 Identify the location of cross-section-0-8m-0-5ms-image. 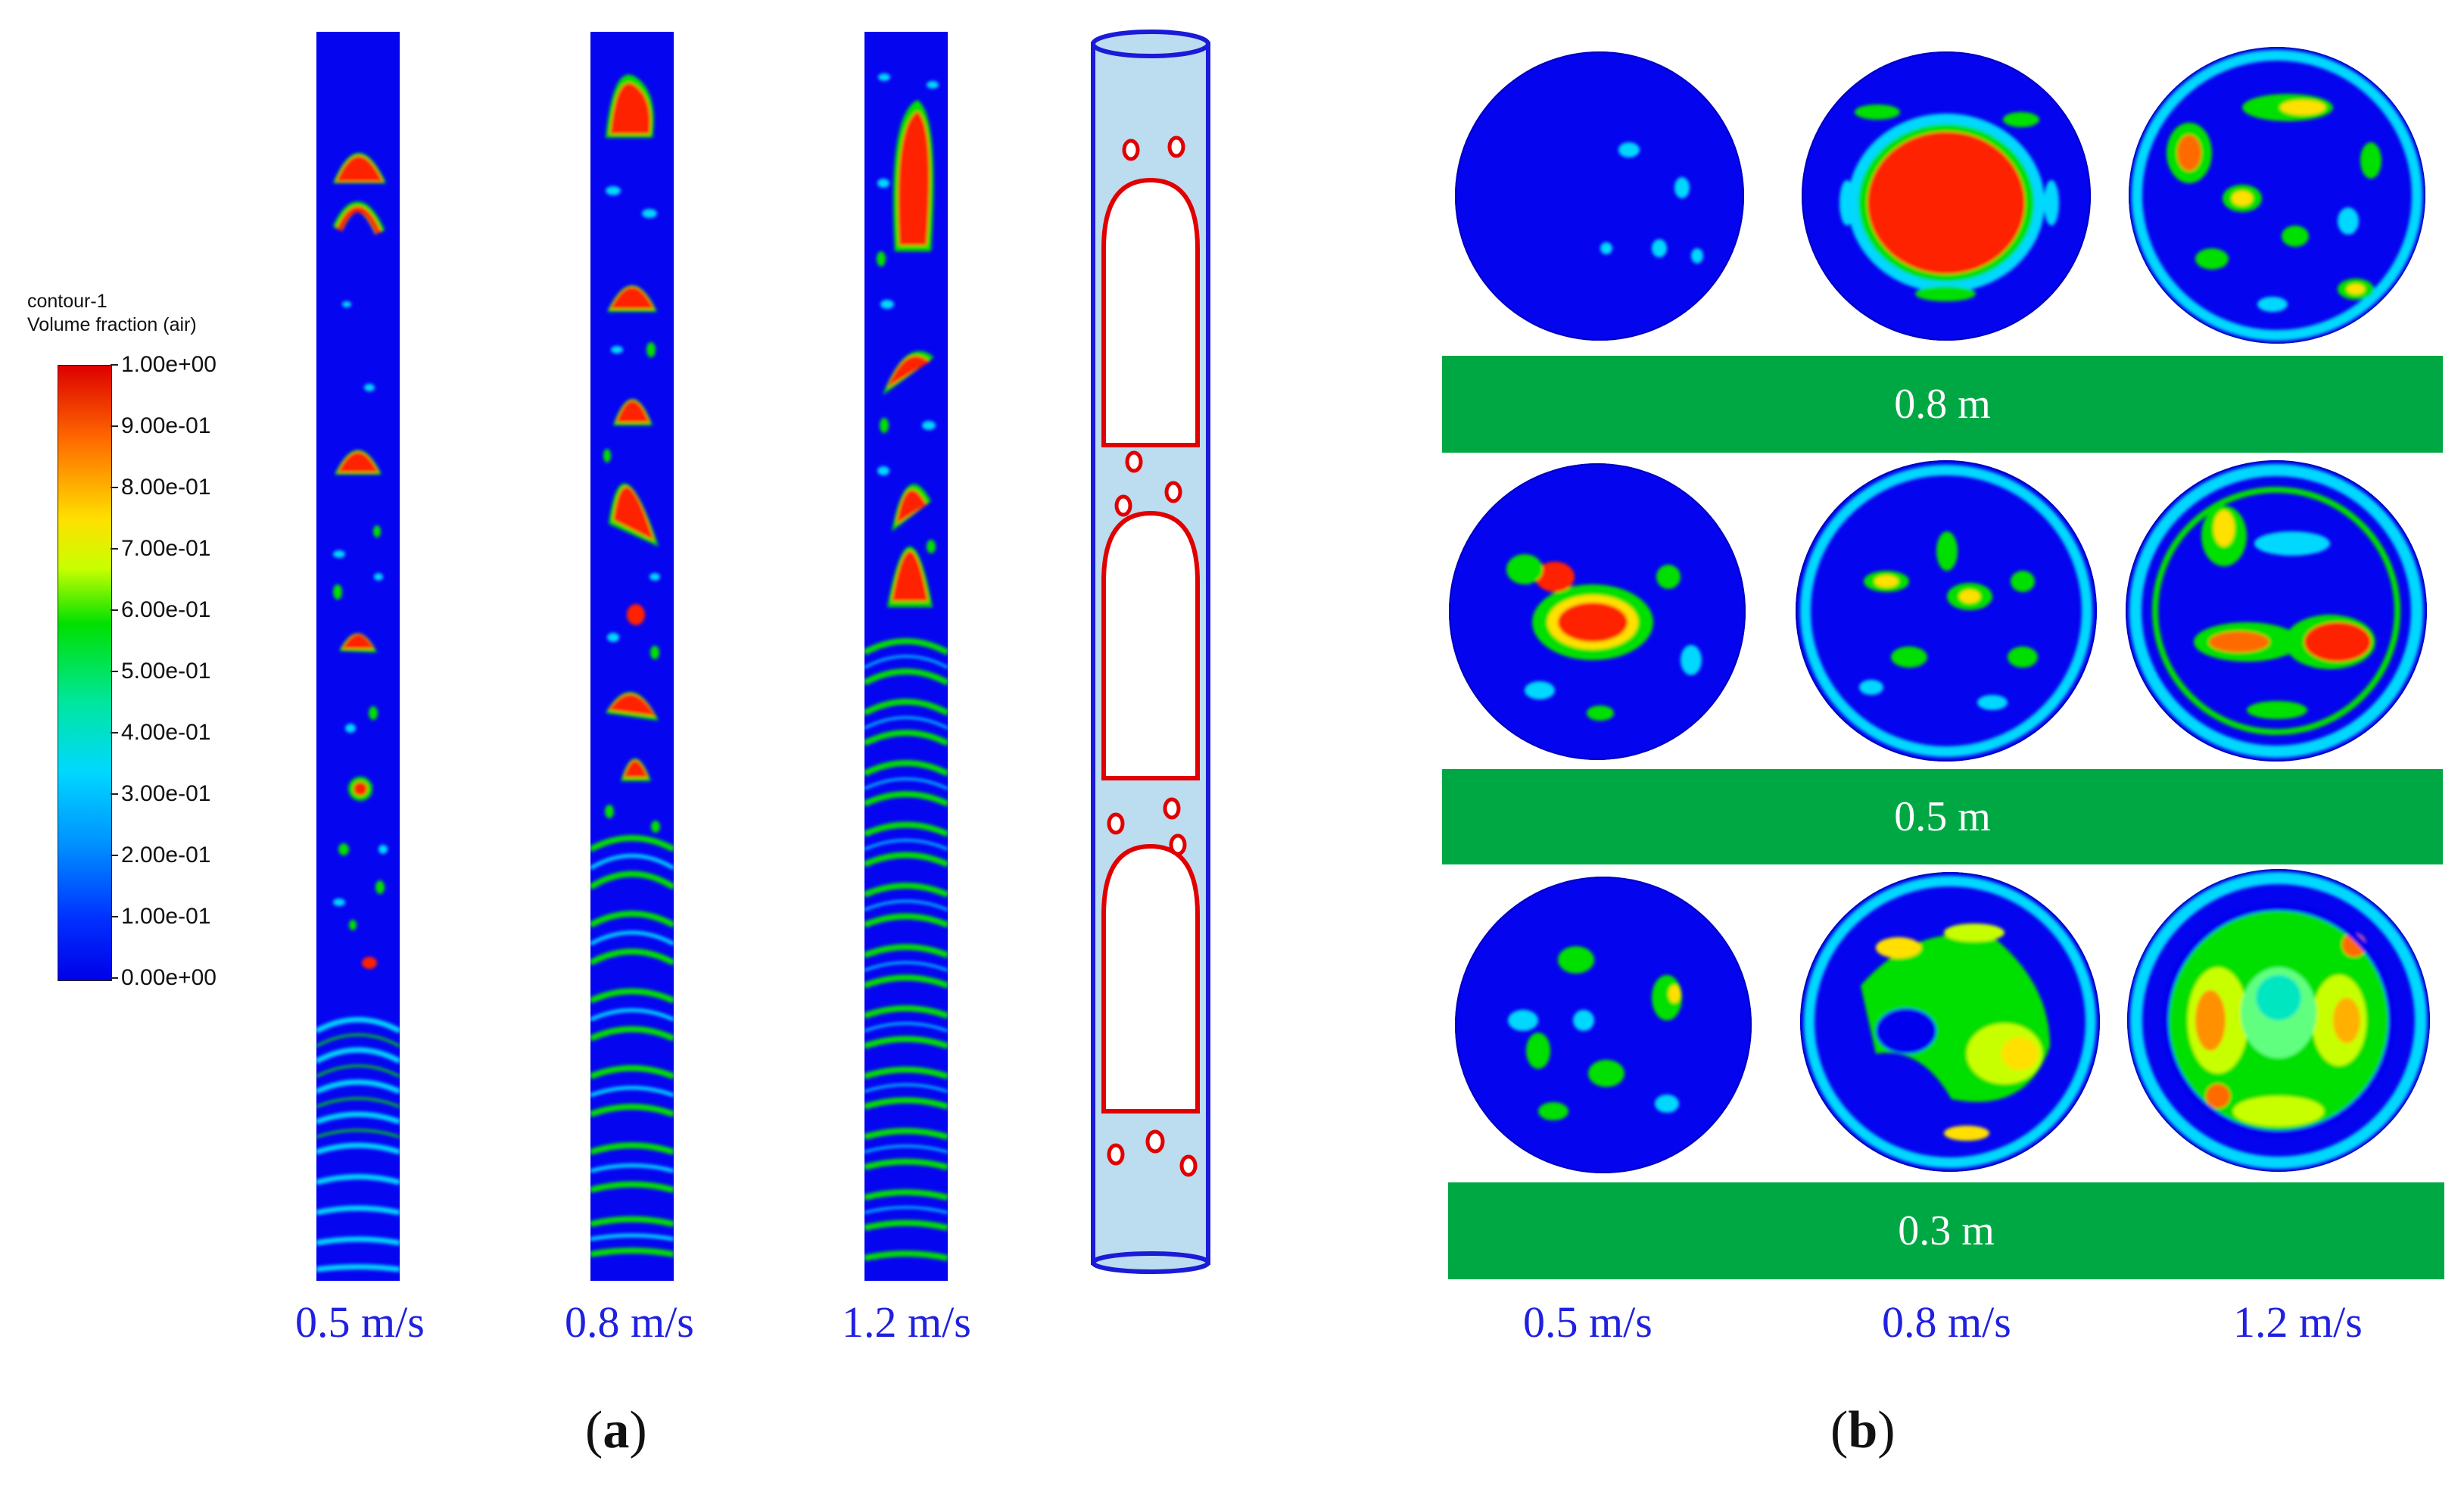
(1651, 202).